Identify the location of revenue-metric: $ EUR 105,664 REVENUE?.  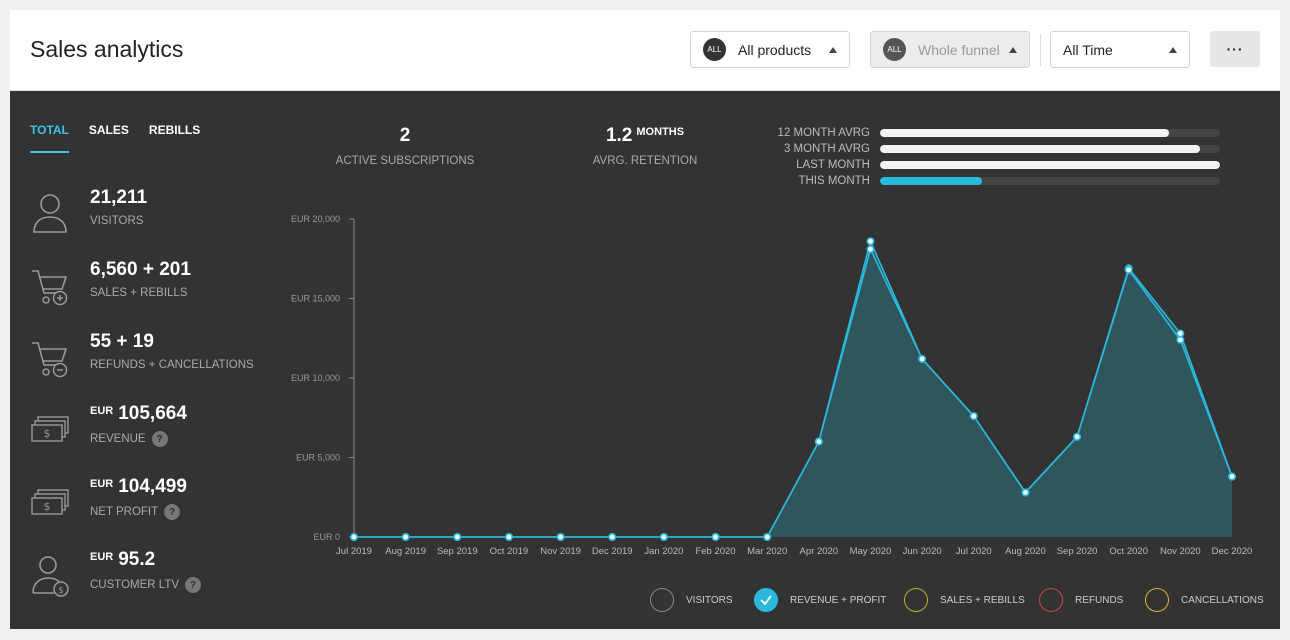
(160, 433).